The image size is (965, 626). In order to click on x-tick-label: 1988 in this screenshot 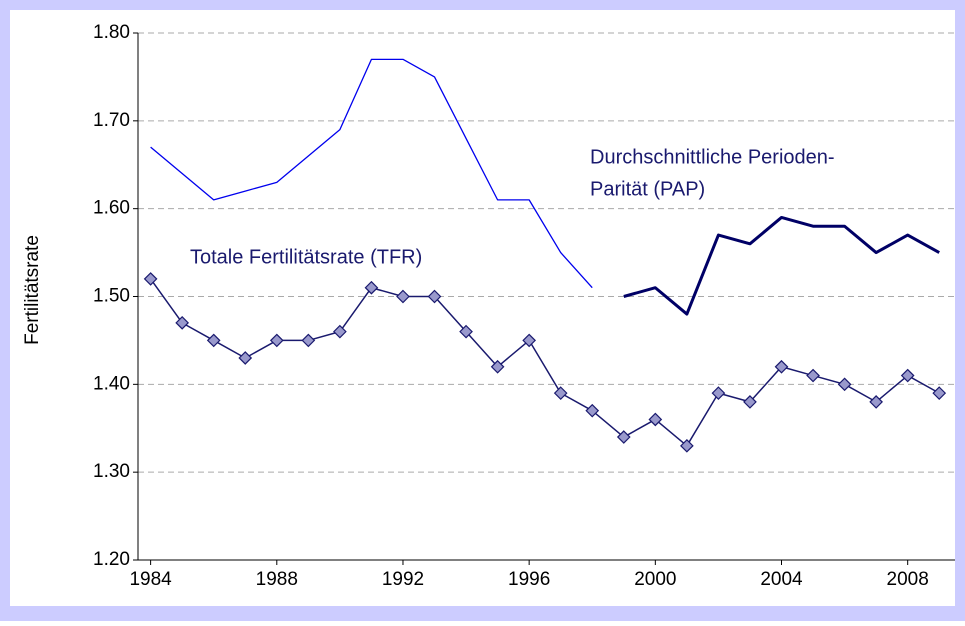, I will do `click(277, 579)`.